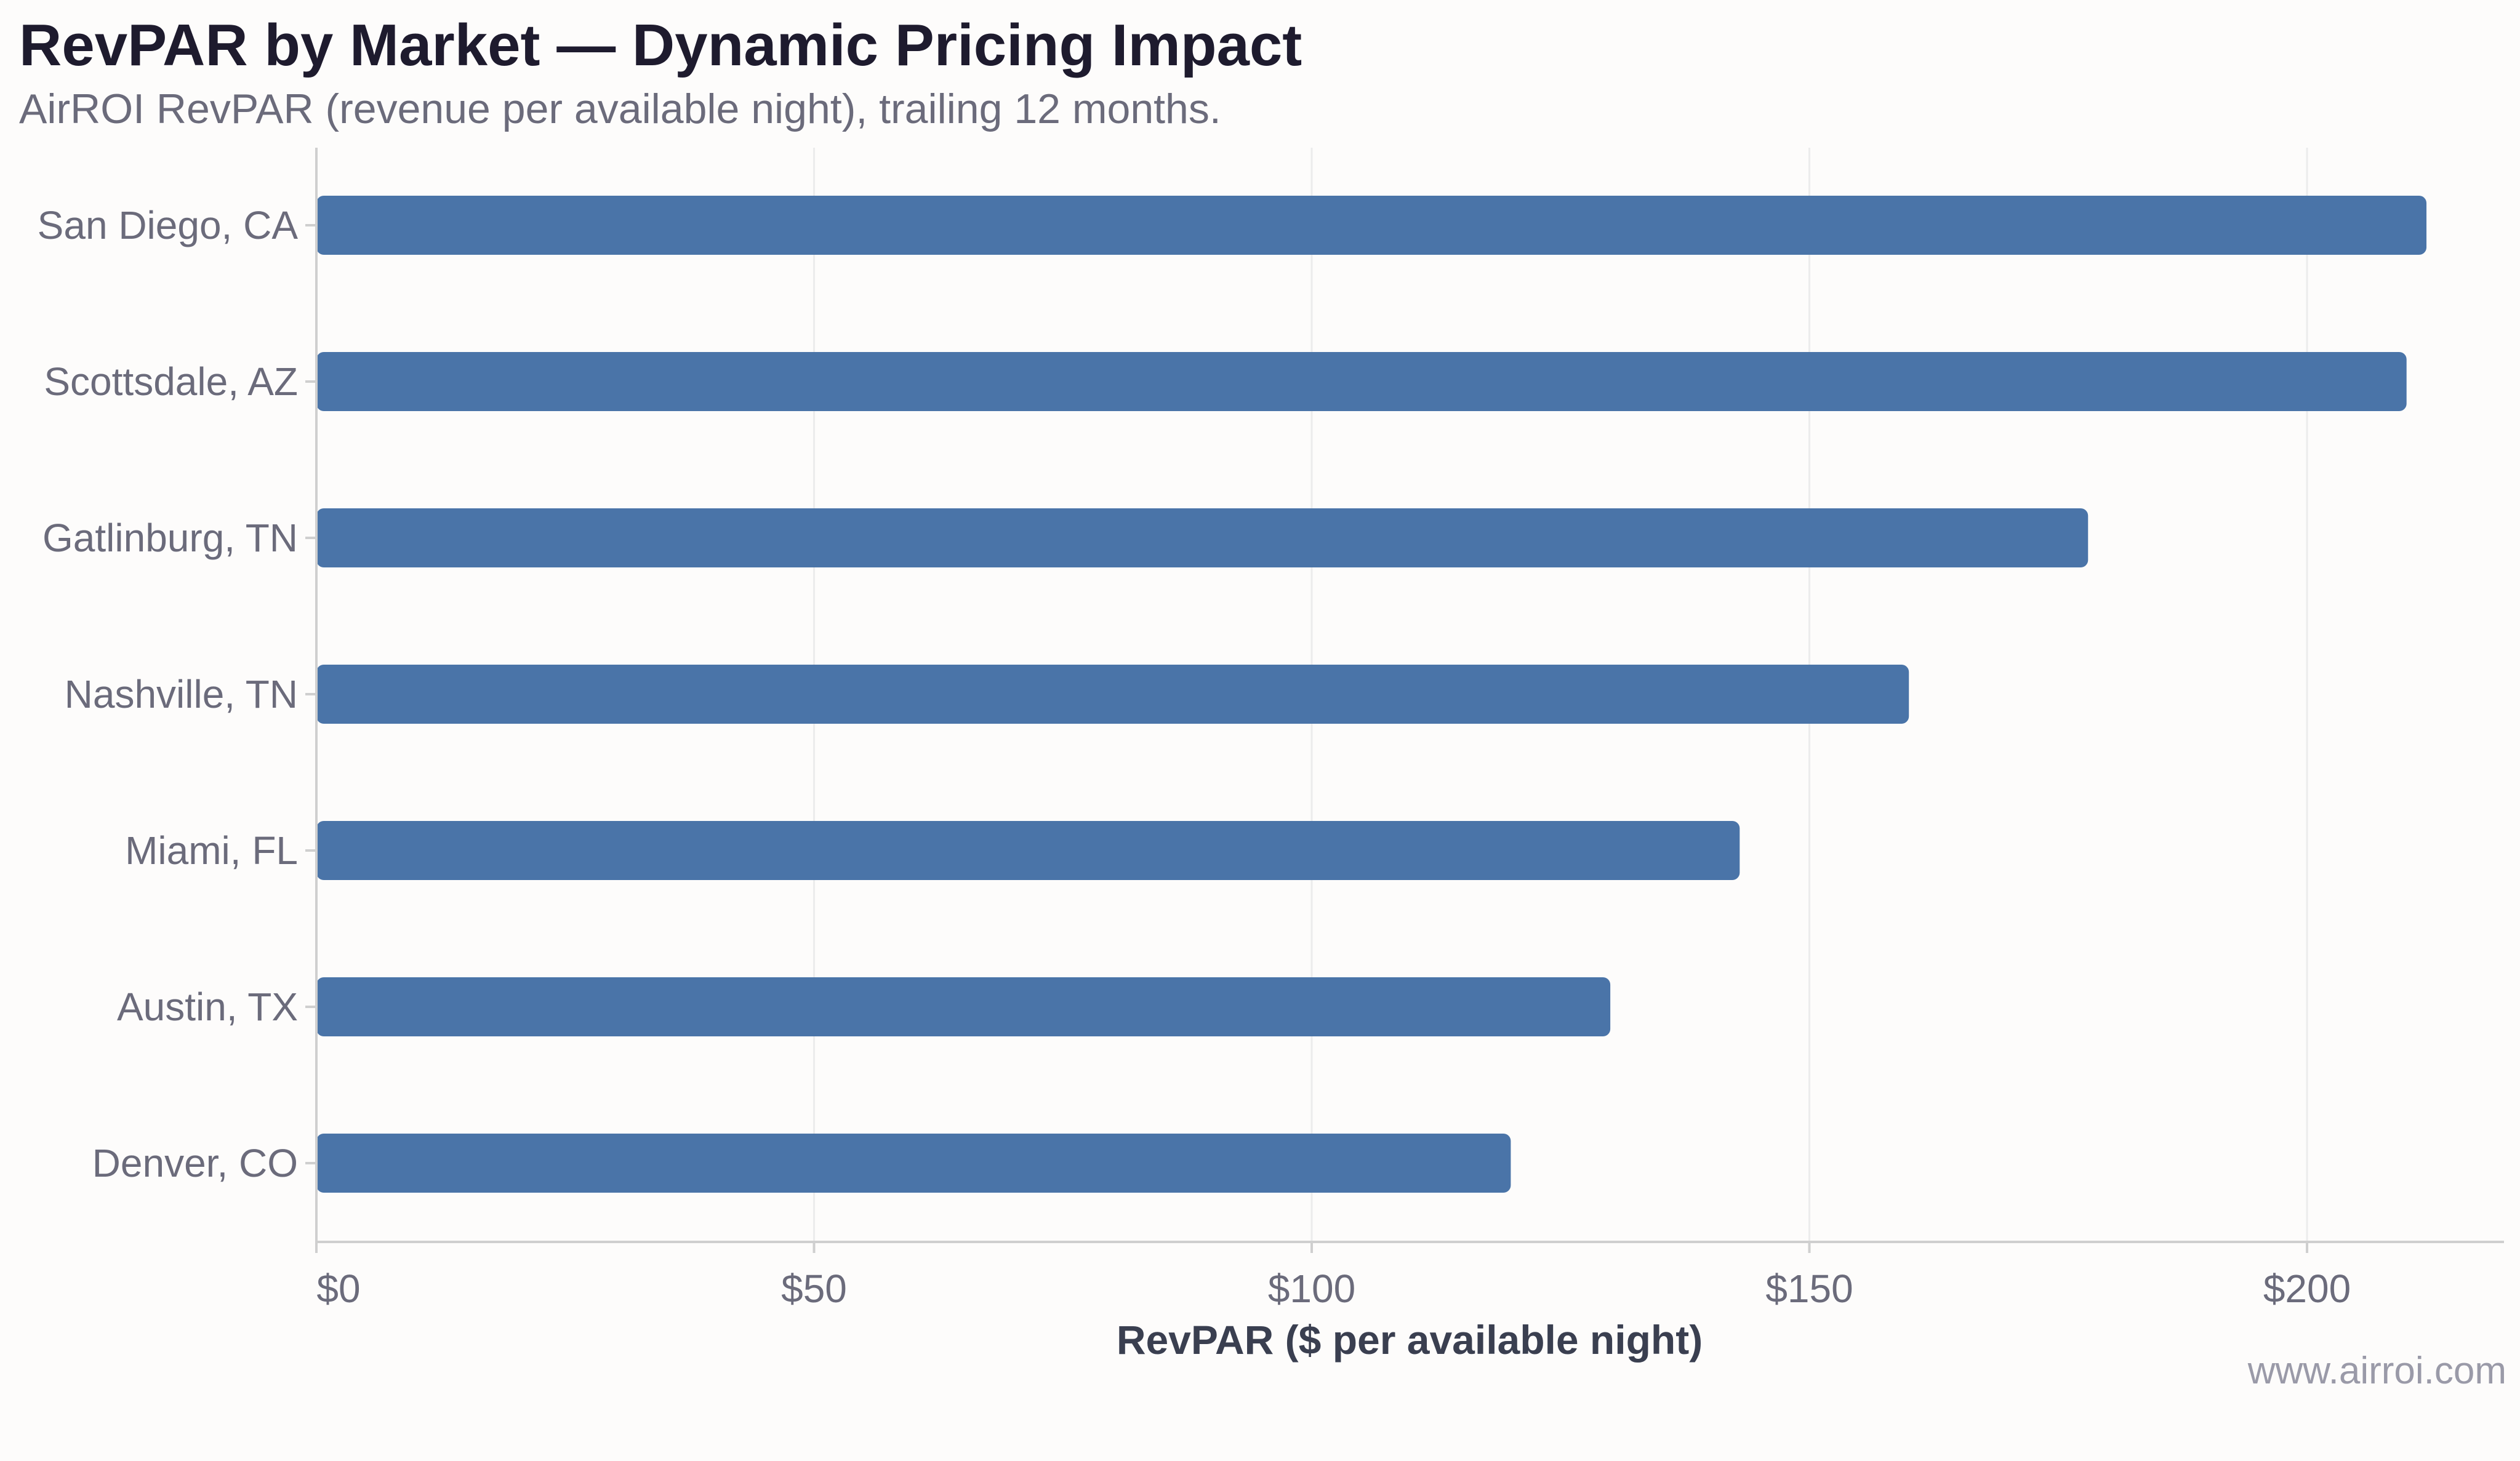 The image size is (2520, 1461). What do you see at coordinates (168, 225) in the screenshot?
I see `y-tick-label-0: San Diego, CA` at bounding box center [168, 225].